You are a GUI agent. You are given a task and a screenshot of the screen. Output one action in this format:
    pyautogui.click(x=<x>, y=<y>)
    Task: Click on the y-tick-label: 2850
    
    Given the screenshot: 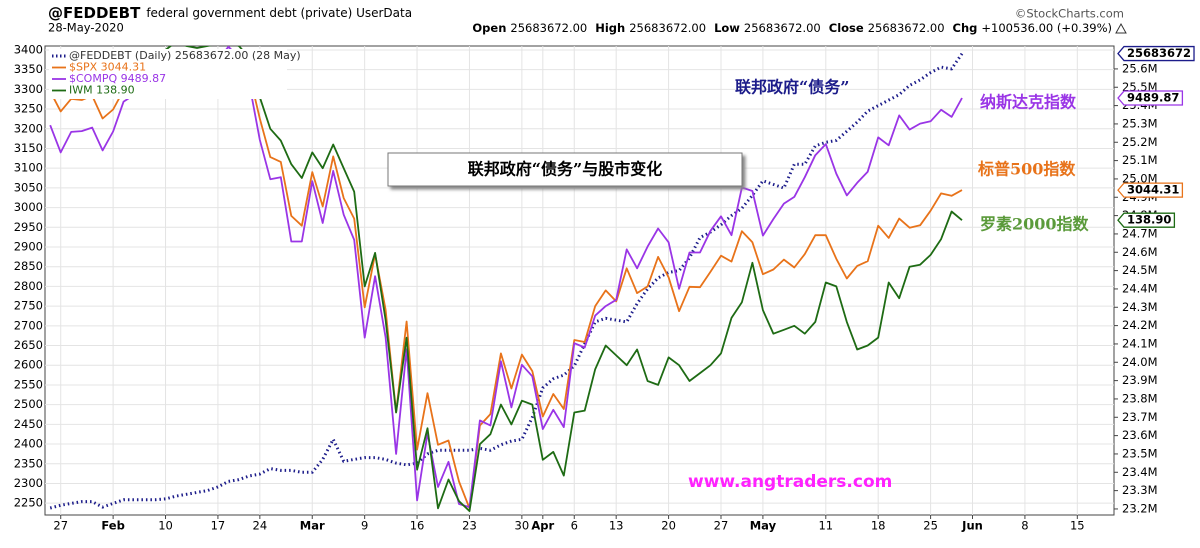 What is the action you would take?
    pyautogui.click(x=28, y=266)
    